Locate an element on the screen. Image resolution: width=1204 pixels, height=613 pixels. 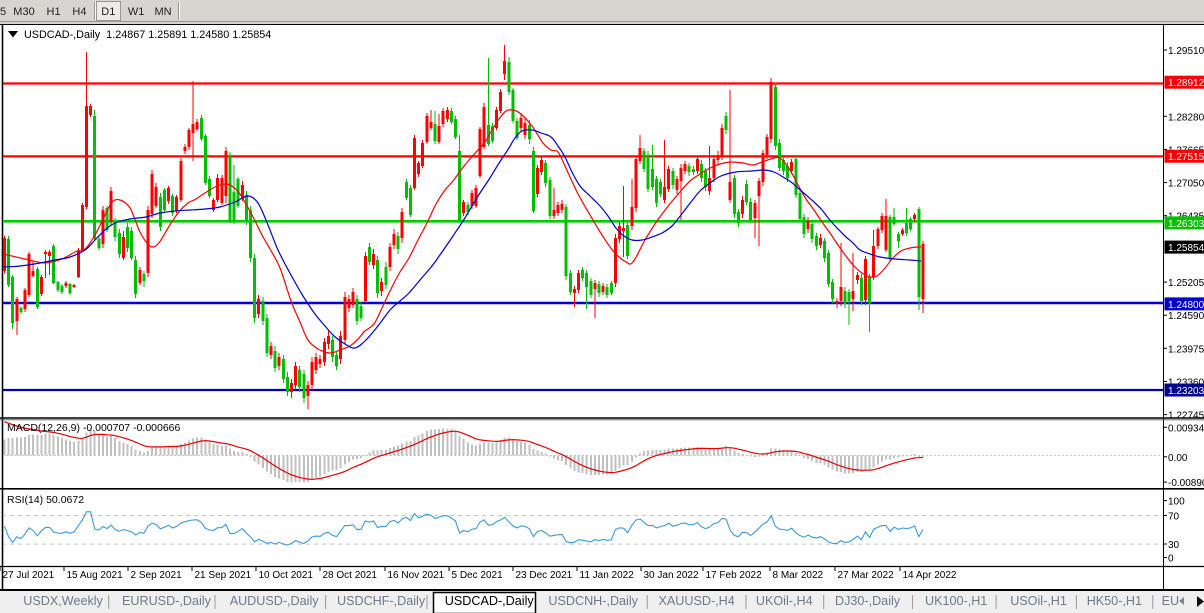
svg-text: 5 is located at coordinates (3, 12).